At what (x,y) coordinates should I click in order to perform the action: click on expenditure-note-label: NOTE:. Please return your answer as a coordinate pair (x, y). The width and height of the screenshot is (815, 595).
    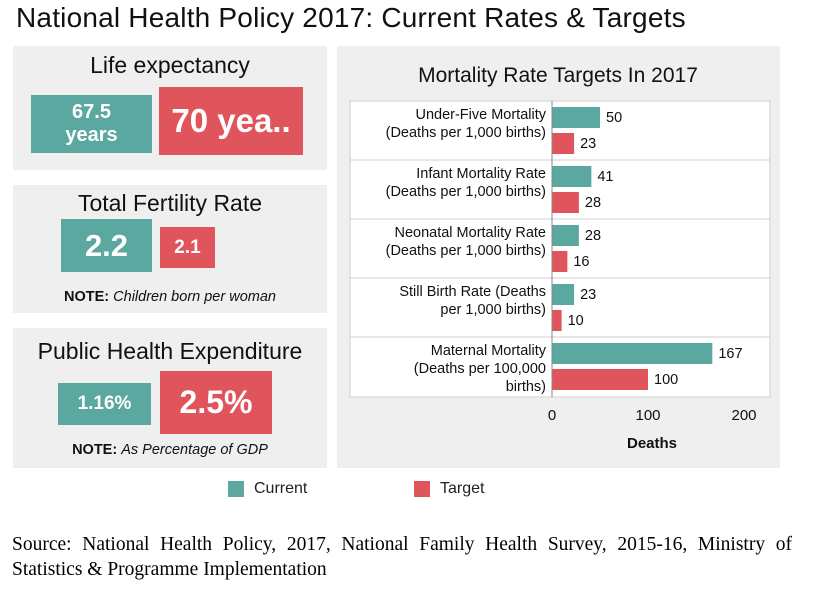
    Looking at the image, I should click on (95, 450).